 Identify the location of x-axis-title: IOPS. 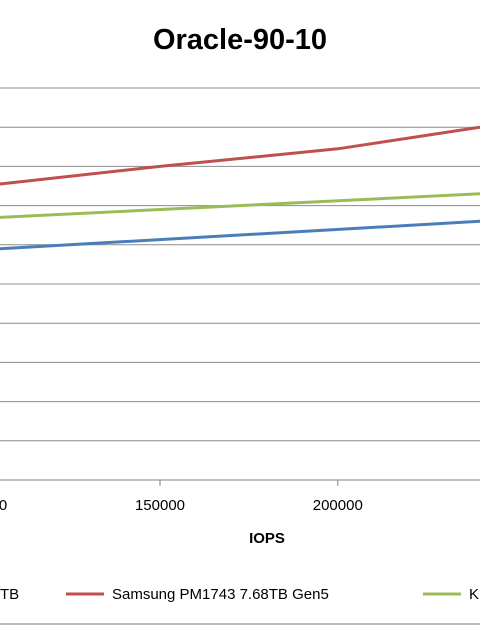
(267, 538).